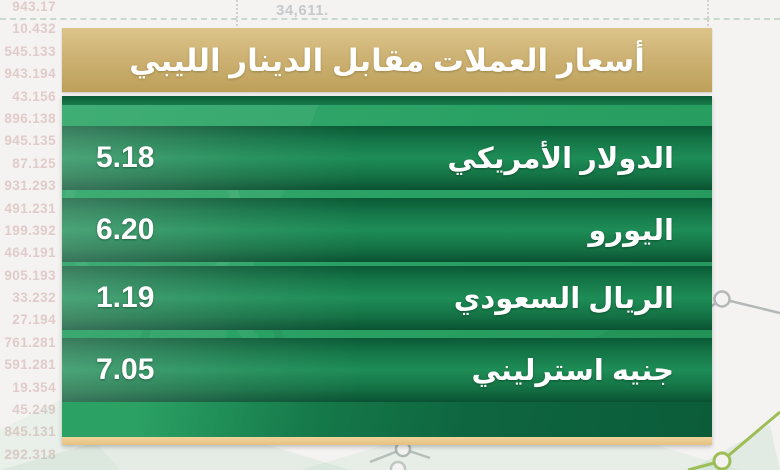 This screenshot has width=780, height=470. Describe the element at coordinates (387, 100) in the screenshot. I see `panel-top-edge` at that location.